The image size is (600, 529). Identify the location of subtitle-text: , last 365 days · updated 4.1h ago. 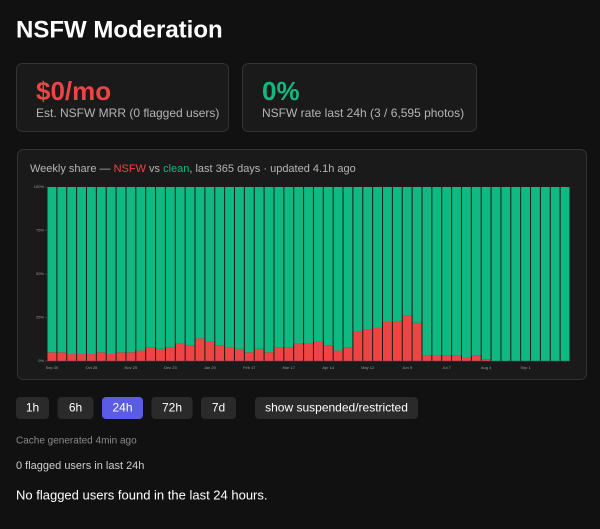
(272, 169).